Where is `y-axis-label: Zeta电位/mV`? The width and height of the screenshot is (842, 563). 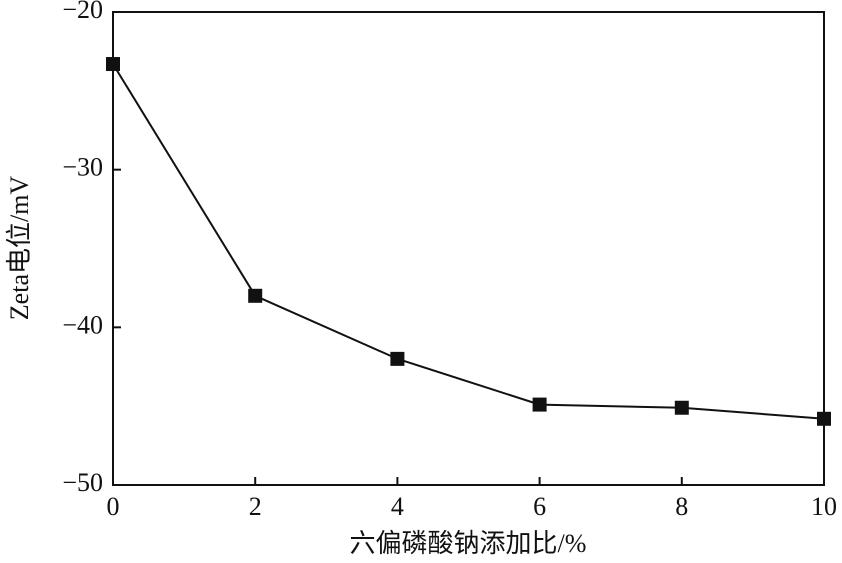
y-axis-label: Zeta电位/mV is located at coordinates (19, 248).